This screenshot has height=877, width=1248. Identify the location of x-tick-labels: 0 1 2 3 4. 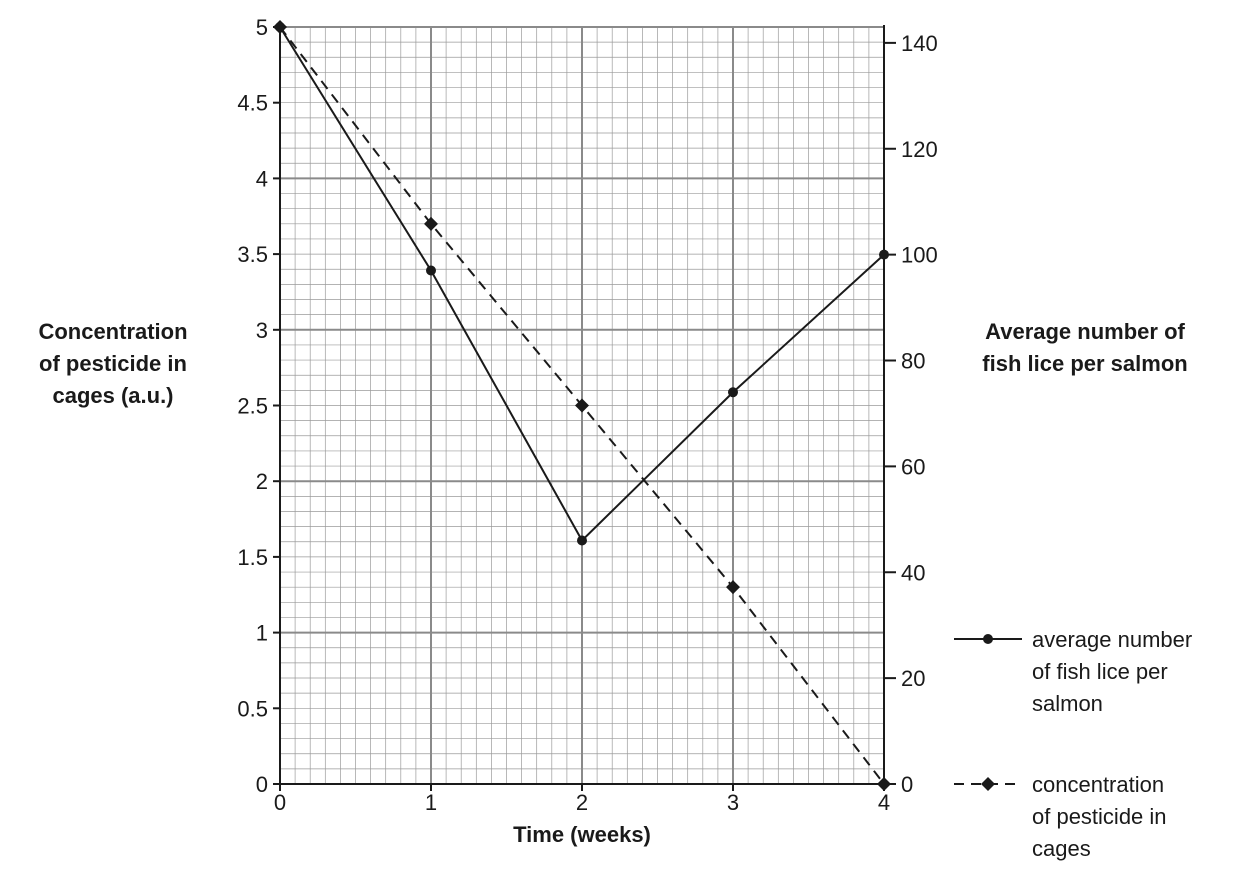
(582, 802).